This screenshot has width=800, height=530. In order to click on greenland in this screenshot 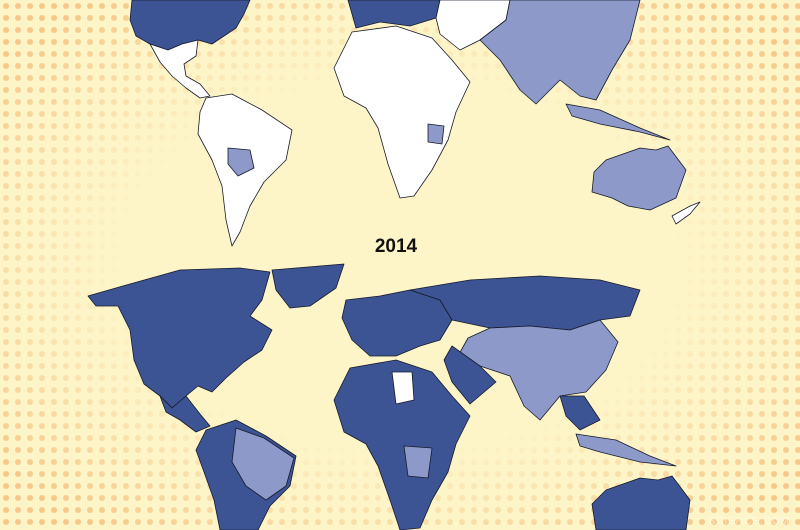, I will do `click(308, 286)`.